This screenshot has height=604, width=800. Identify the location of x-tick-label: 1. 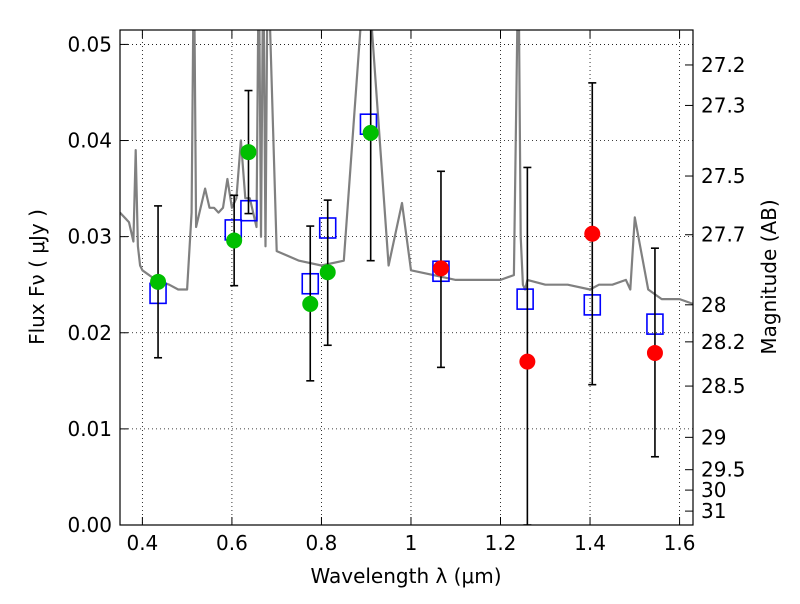
(411, 543).